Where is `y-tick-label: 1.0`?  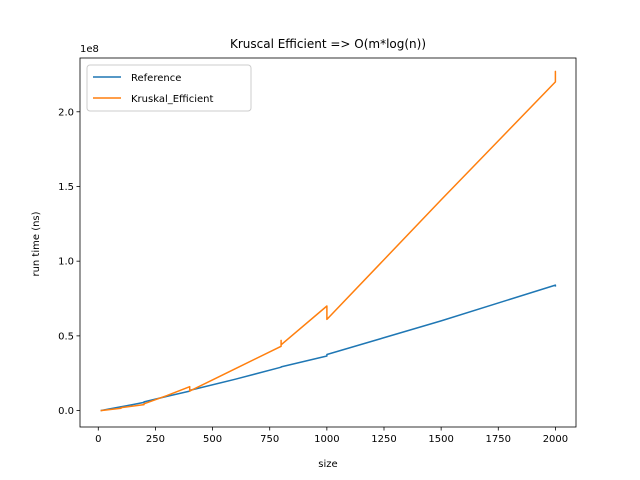 y-tick-label: 1.0 is located at coordinates (66, 262).